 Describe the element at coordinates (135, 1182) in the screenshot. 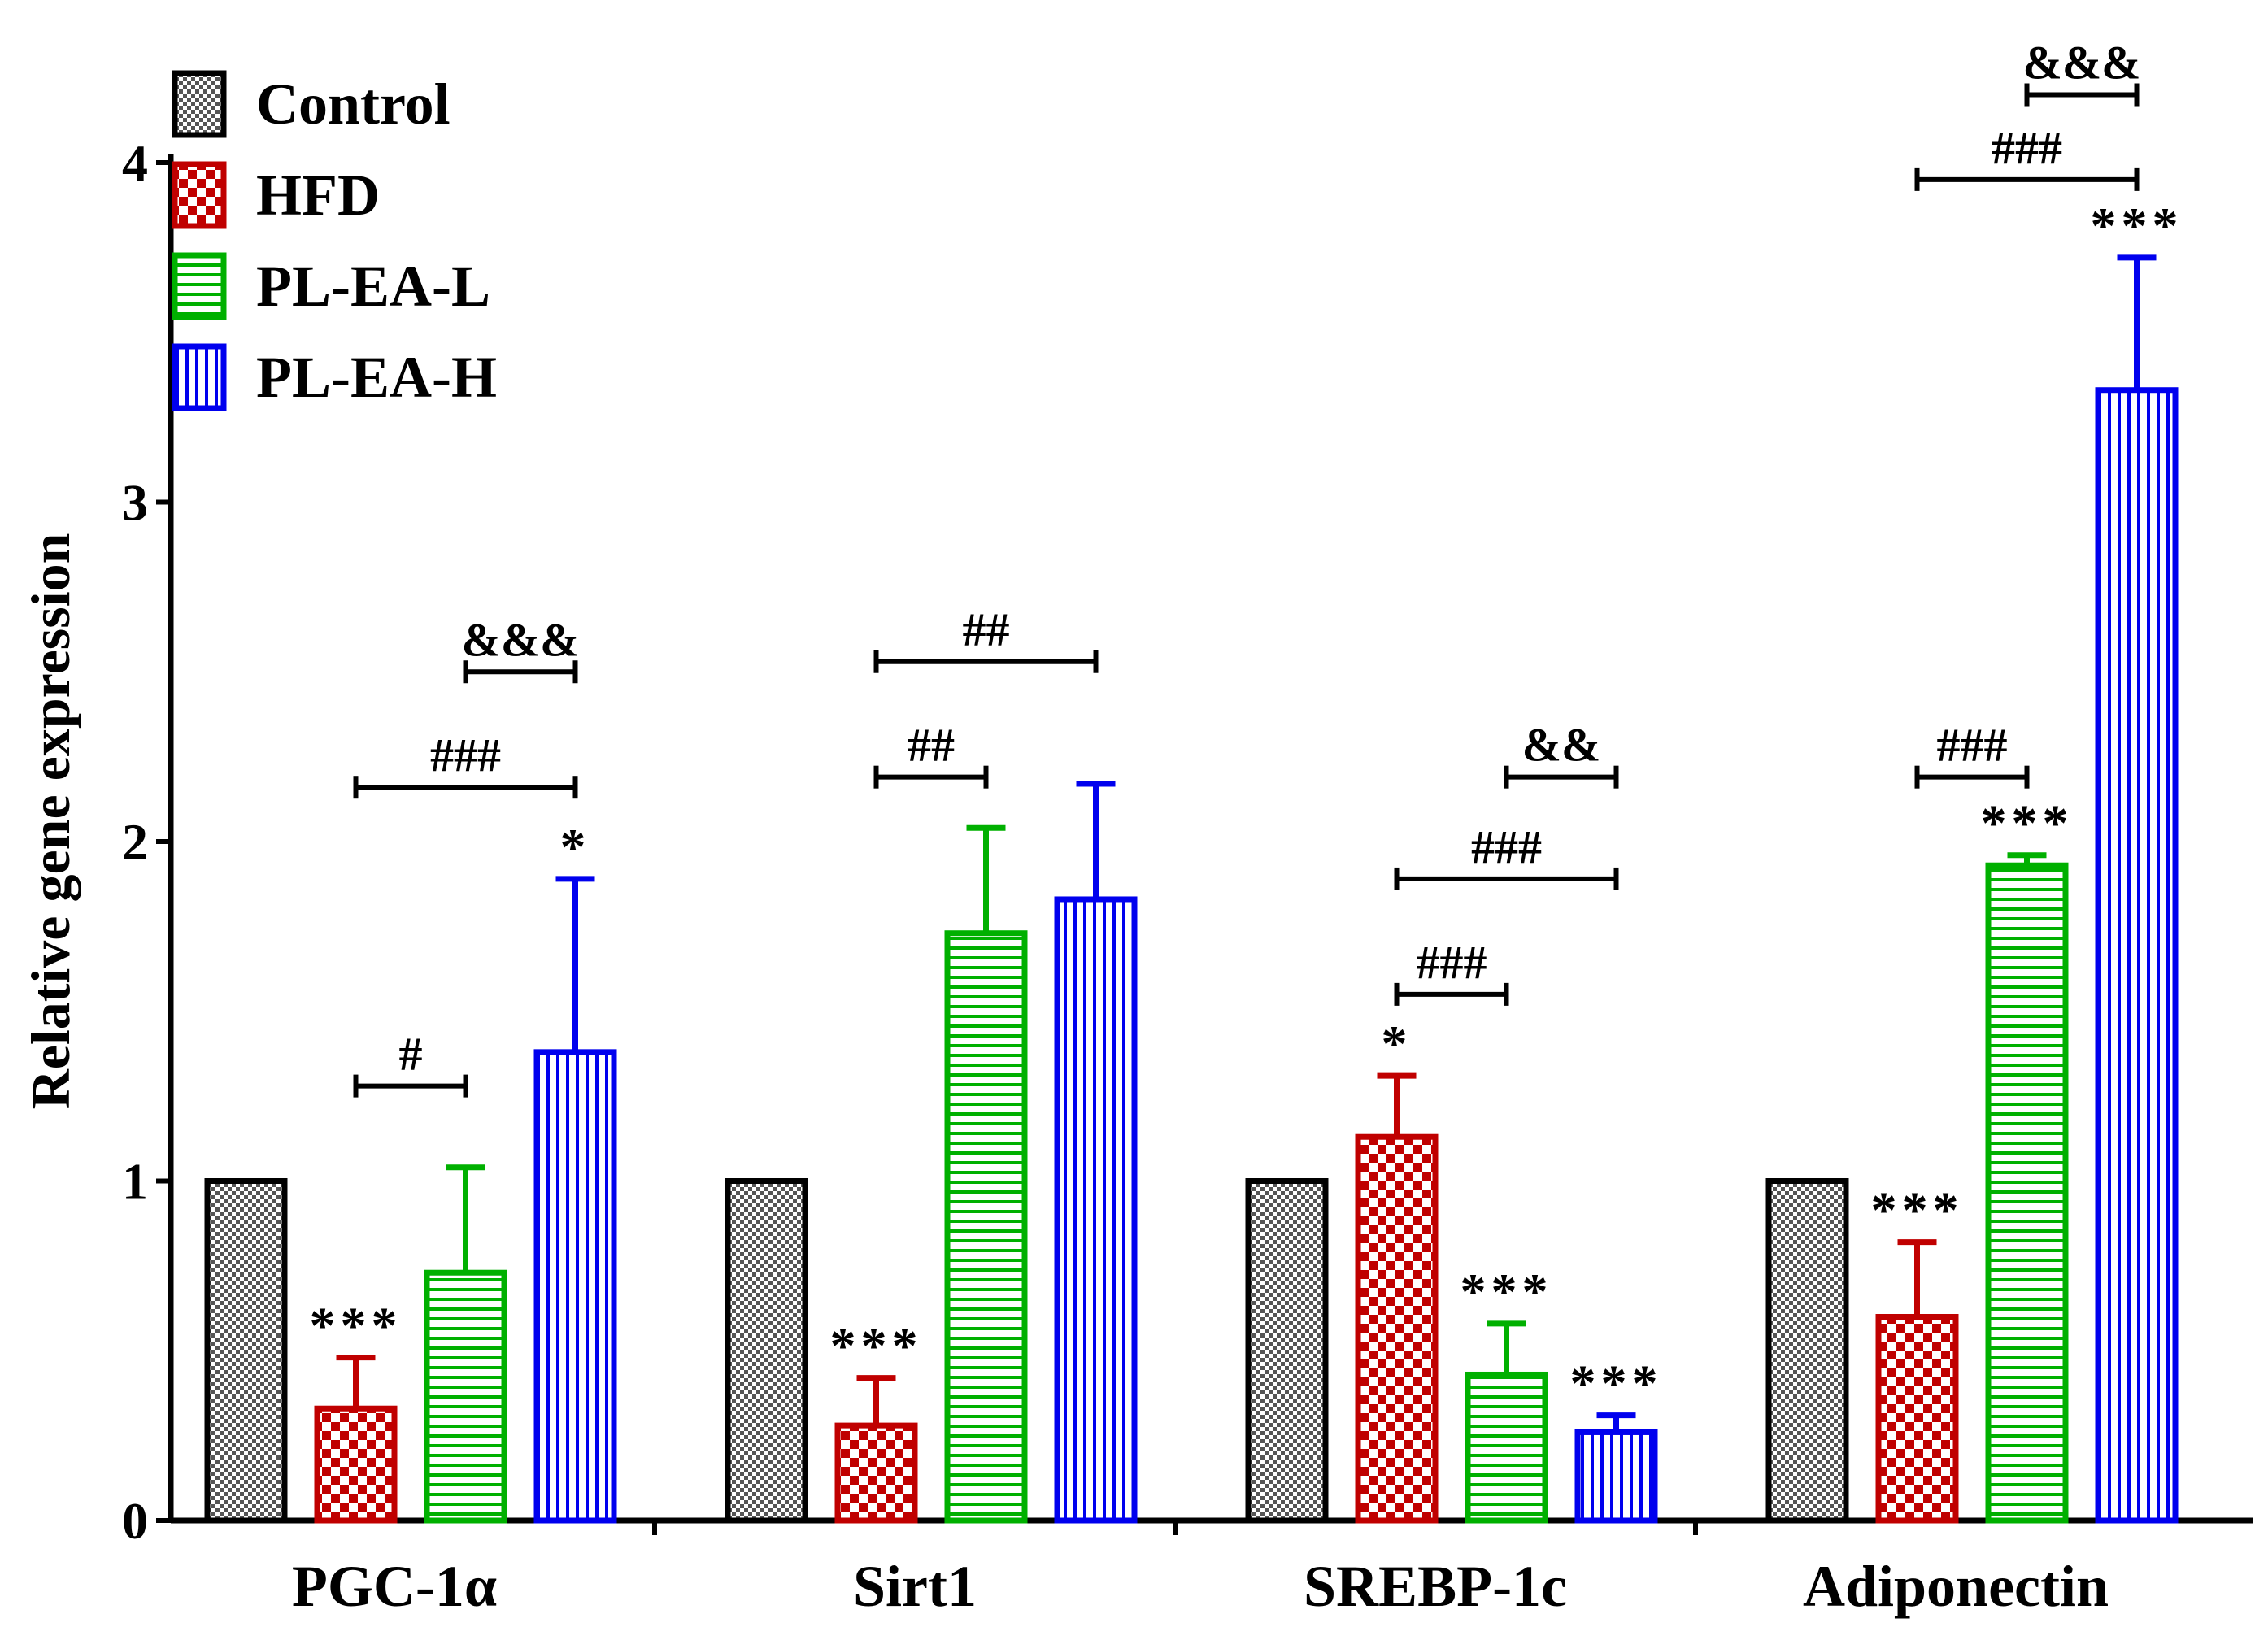

I see `y-tick-label: 1` at that location.